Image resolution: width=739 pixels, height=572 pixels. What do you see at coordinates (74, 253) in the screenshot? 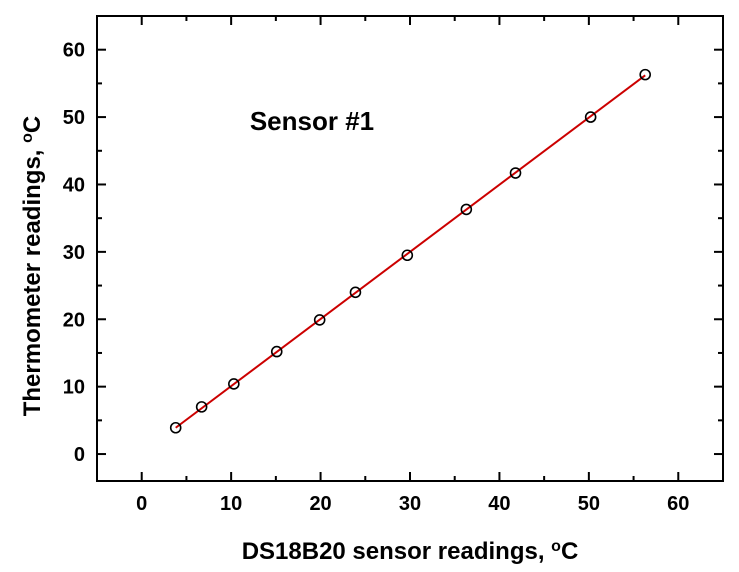
I see `y-tick-label: 30` at bounding box center [74, 253].